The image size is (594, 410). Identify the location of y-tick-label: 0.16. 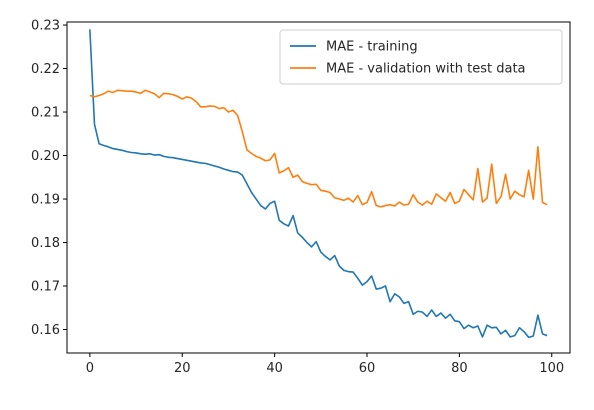
(45, 330).